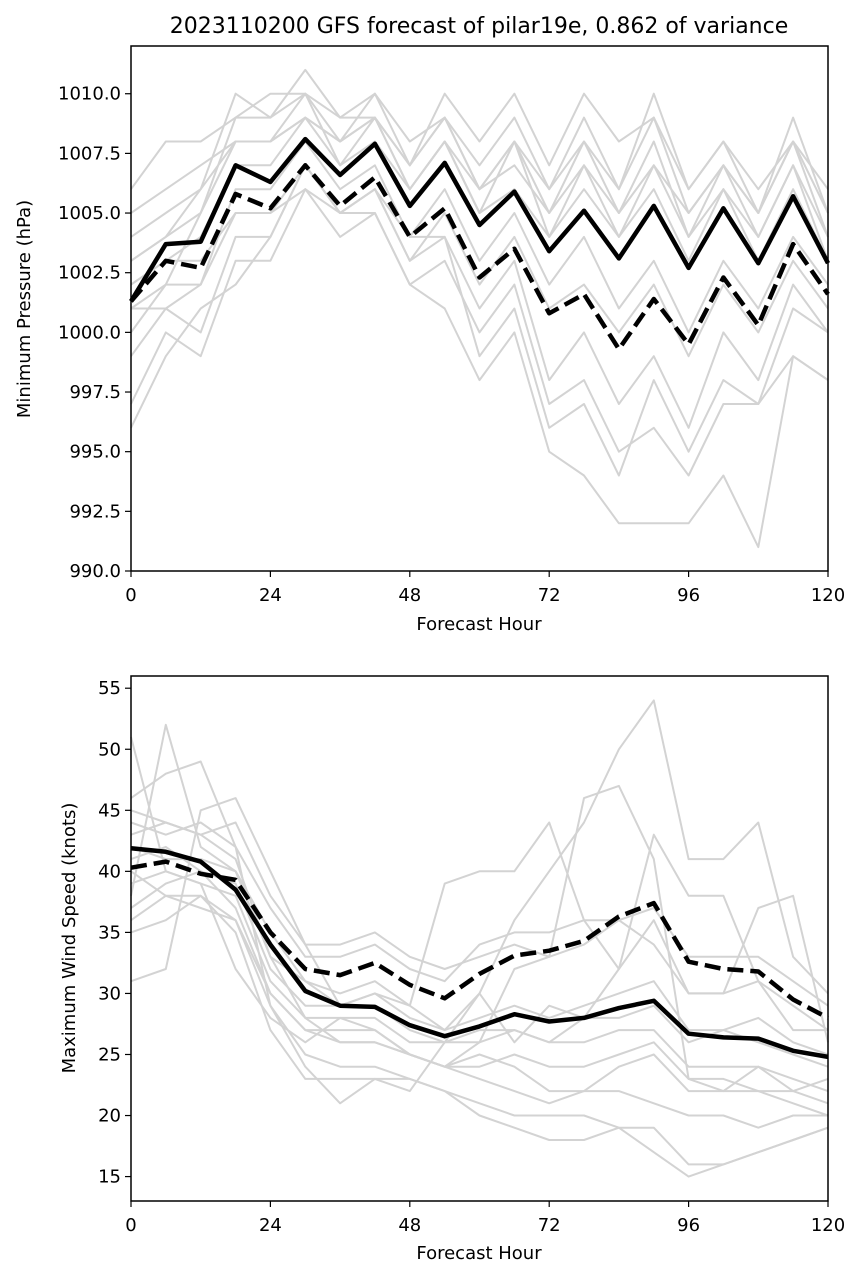 The image size is (863, 1279). Describe the element at coordinates (130, 595) in the screenshot. I see `pressure-x-tick-label: 0` at that location.